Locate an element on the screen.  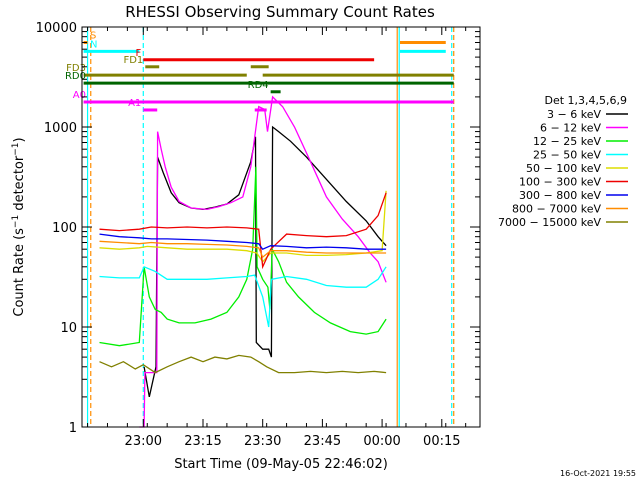
y-label-main: Count Rate (s is located at coordinates (19, 272).